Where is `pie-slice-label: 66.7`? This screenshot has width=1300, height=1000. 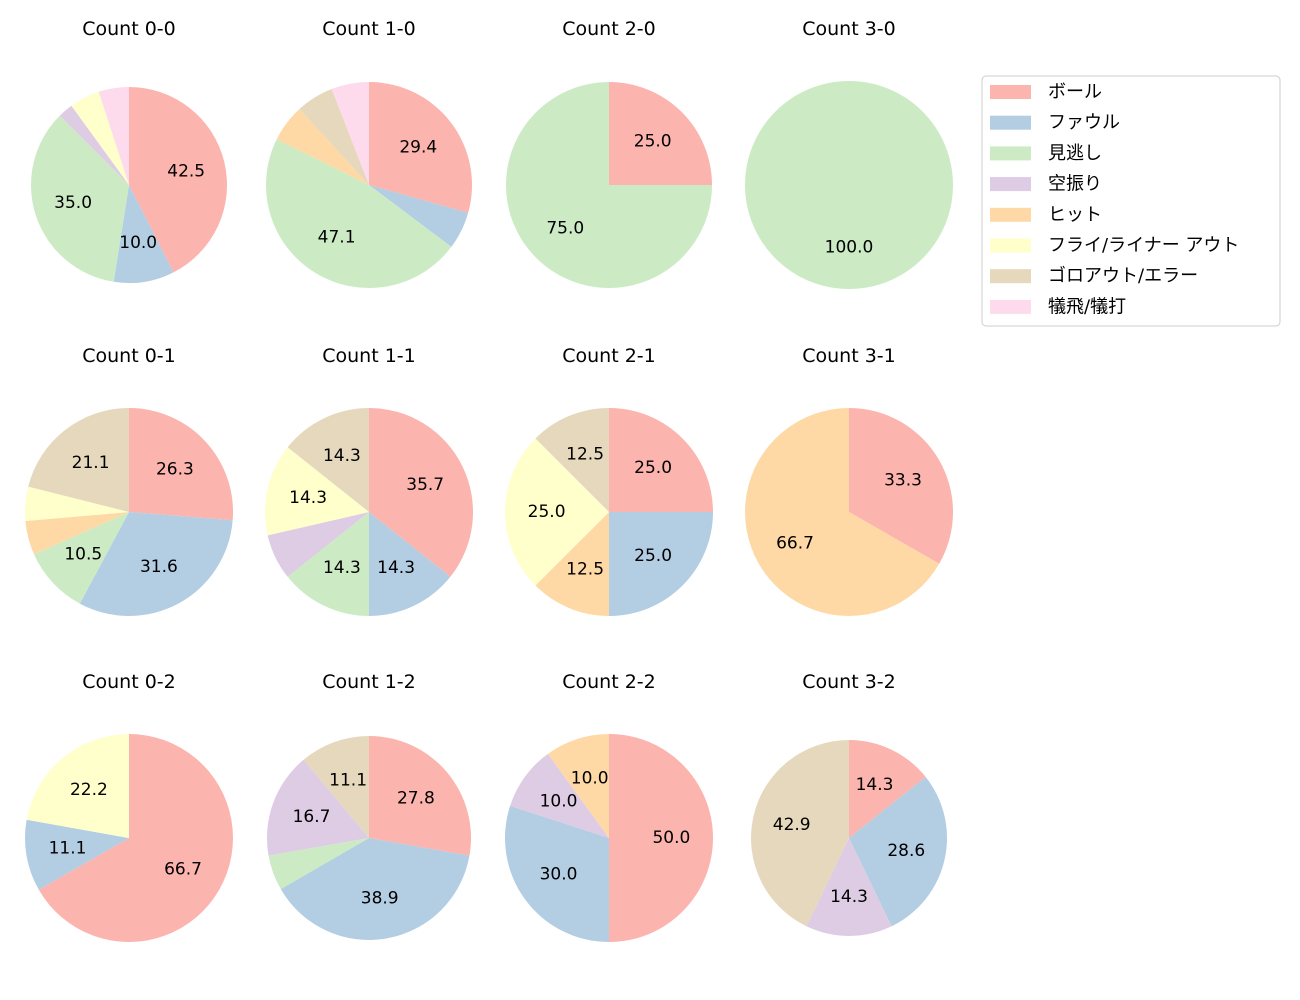
pie-slice-label: 66.7 is located at coordinates (183, 869).